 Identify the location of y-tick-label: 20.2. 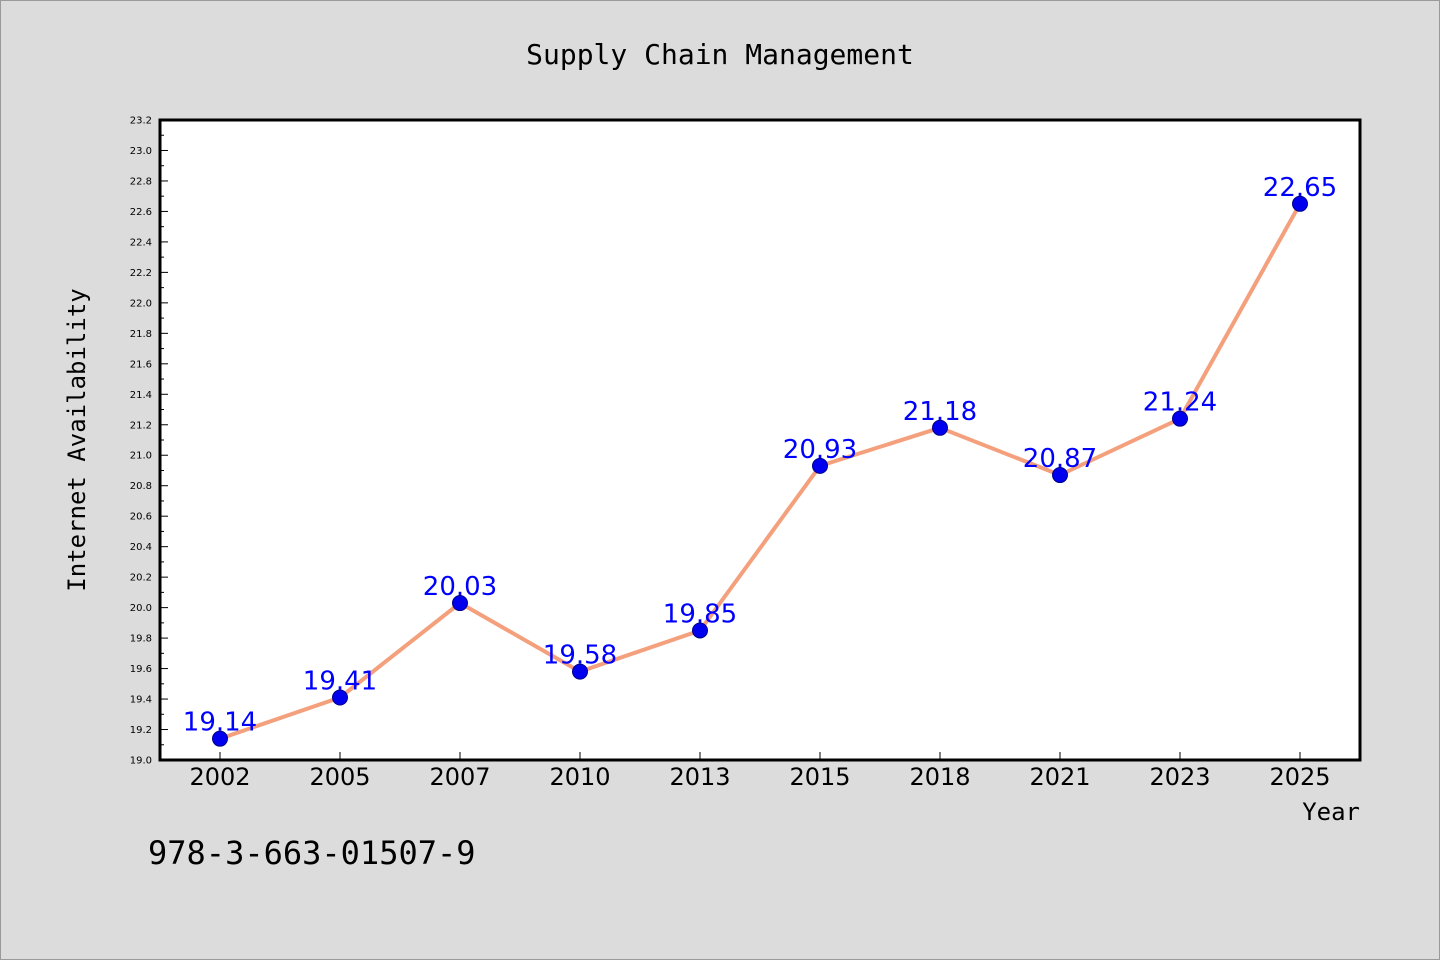
(141, 578).